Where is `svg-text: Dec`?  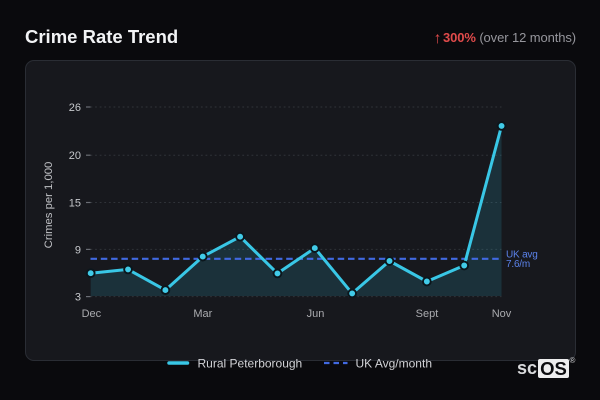
svg-text: Dec is located at coordinates (92, 314).